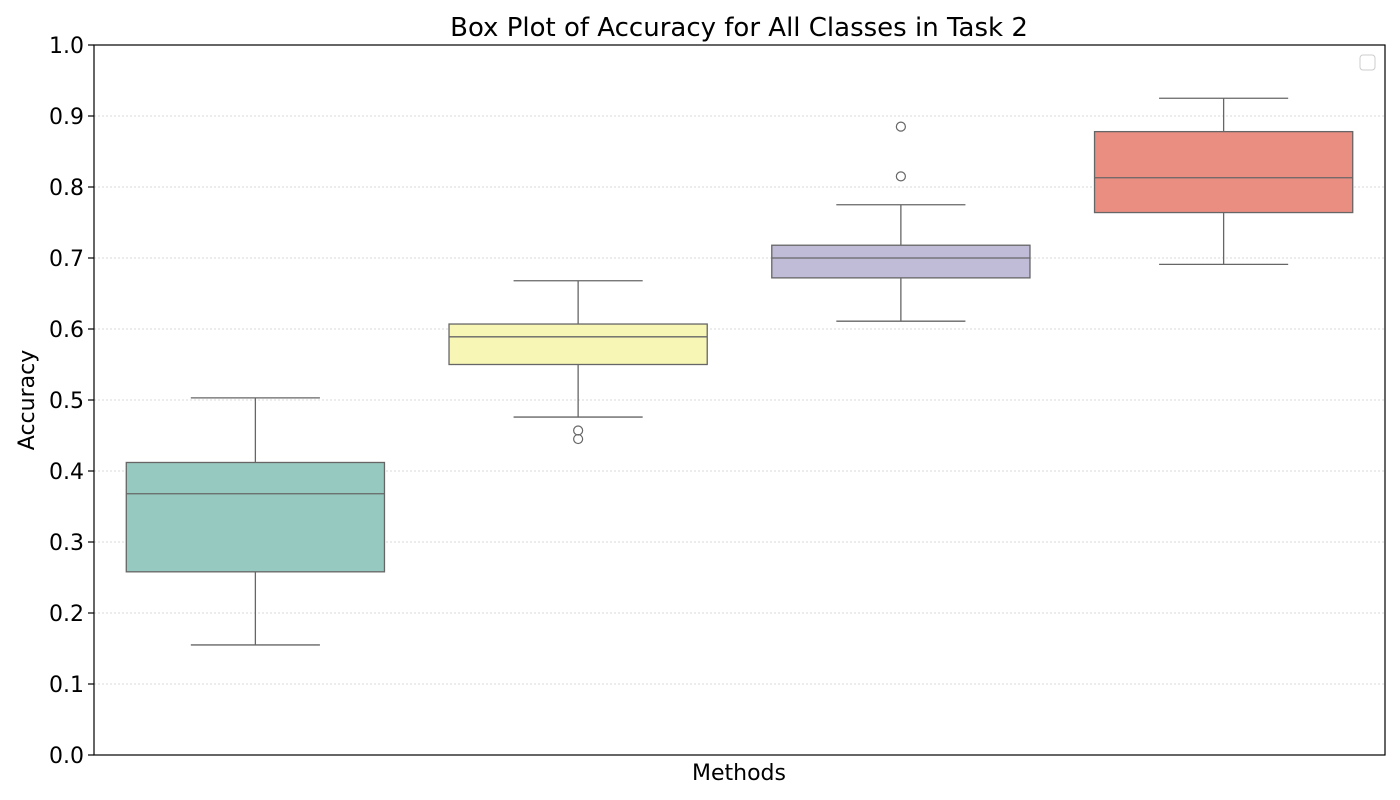 This screenshot has height=800, width=1400. I want to click on y-tick-label: 0.6, so click(66, 330).